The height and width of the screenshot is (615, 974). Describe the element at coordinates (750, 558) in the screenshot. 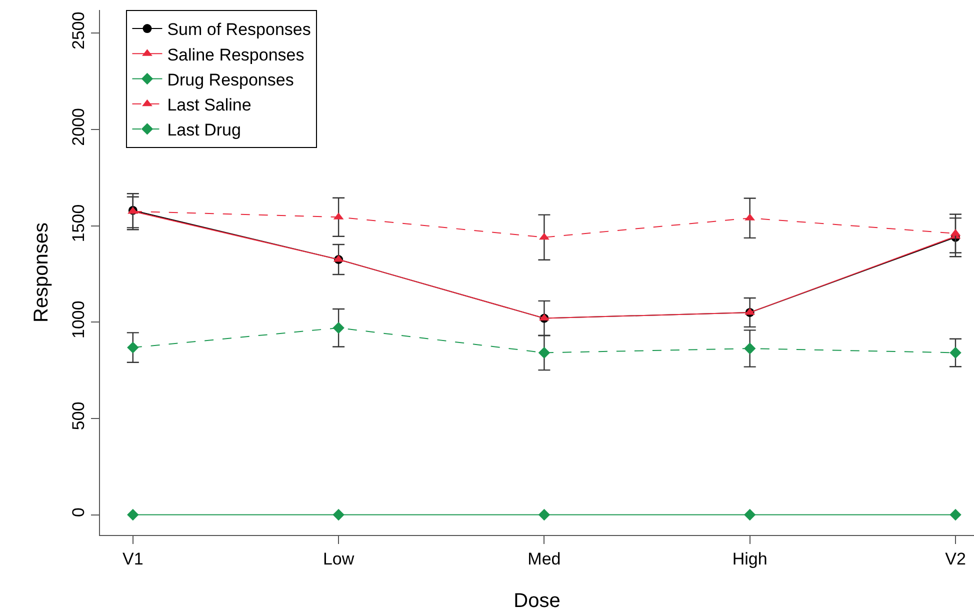

I see `x-tick-label: High` at that location.